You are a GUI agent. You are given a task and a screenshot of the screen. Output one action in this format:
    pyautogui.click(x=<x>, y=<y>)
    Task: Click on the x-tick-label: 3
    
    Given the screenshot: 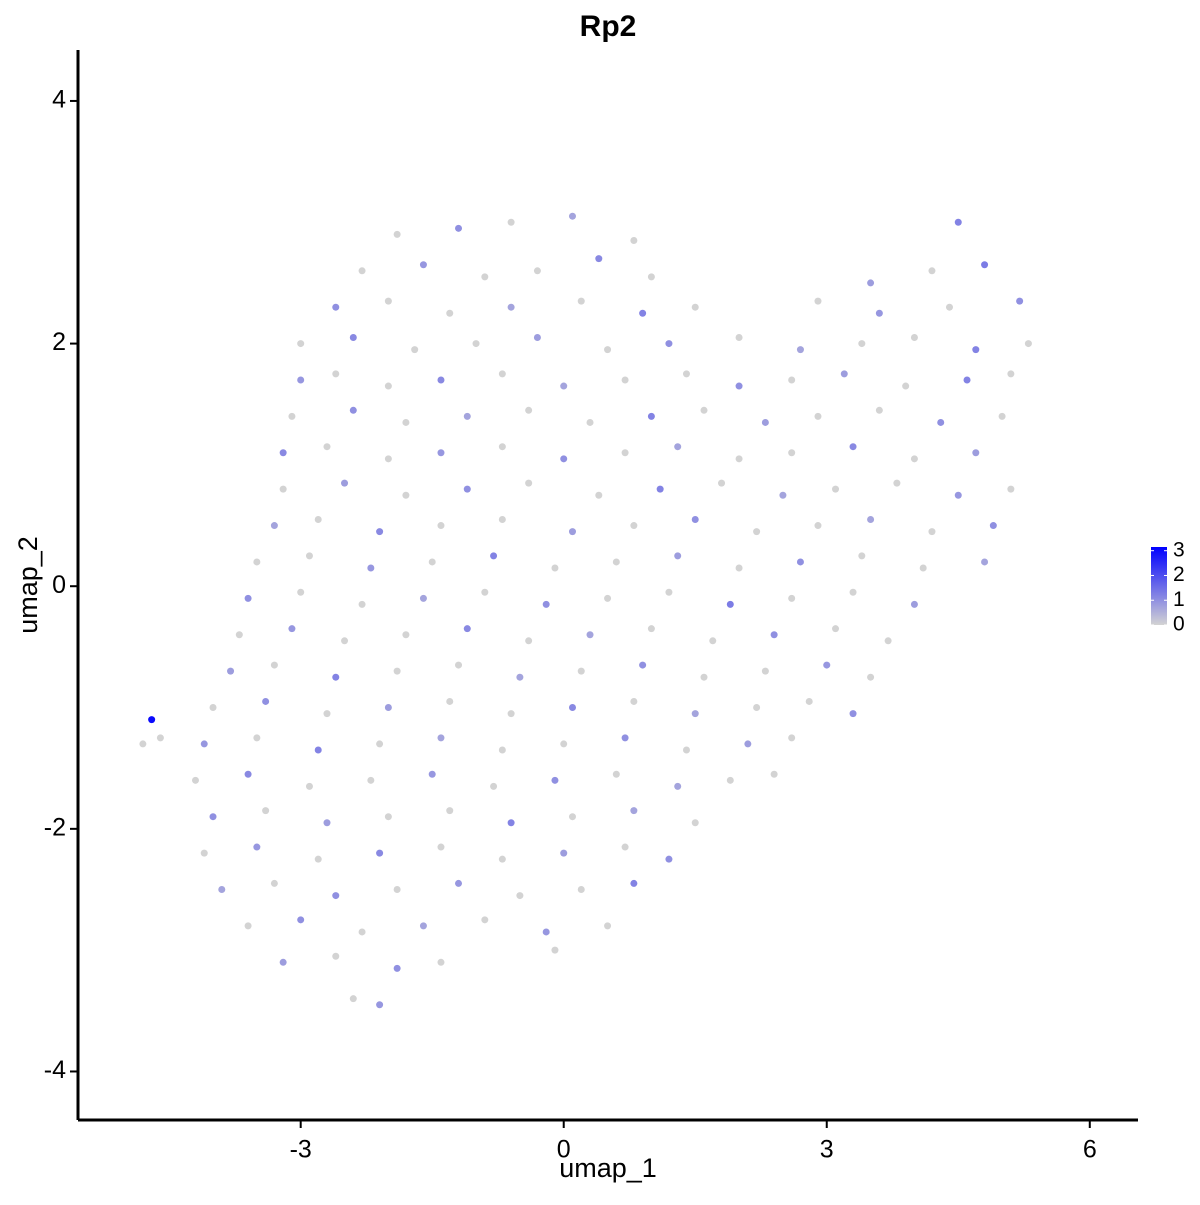 What is the action you would take?
    pyautogui.click(x=827, y=1150)
    